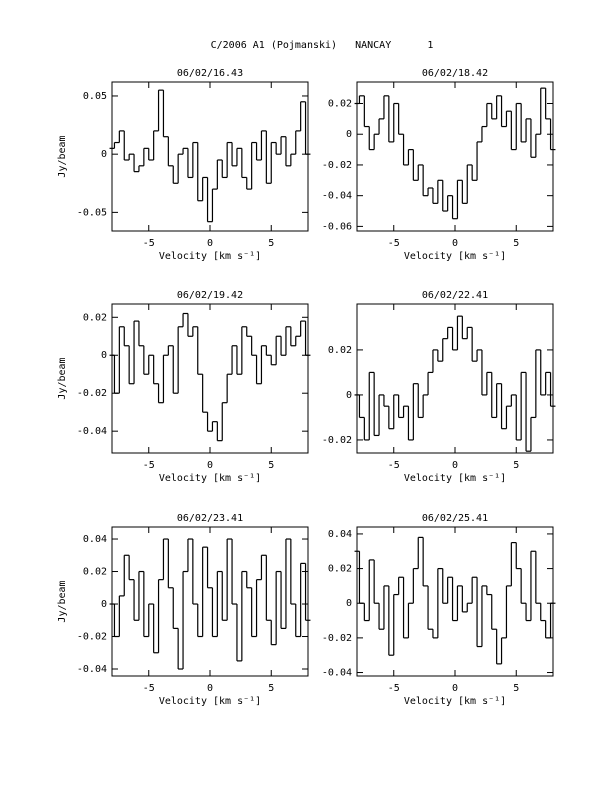 The width and height of the screenshot is (612, 792). I want to click on panel-title: 06/02/25.41, so click(455, 518).